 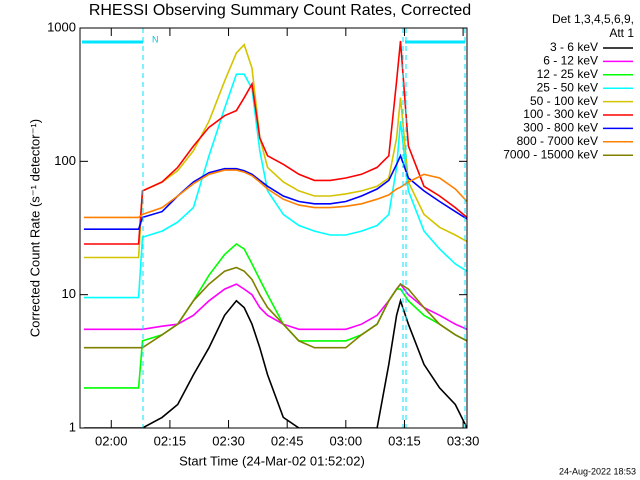 What do you see at coordinates (574, 47) in the screenshot?
I see `legend-label: 3 - 6 keV` at bounding box center [574, 47].